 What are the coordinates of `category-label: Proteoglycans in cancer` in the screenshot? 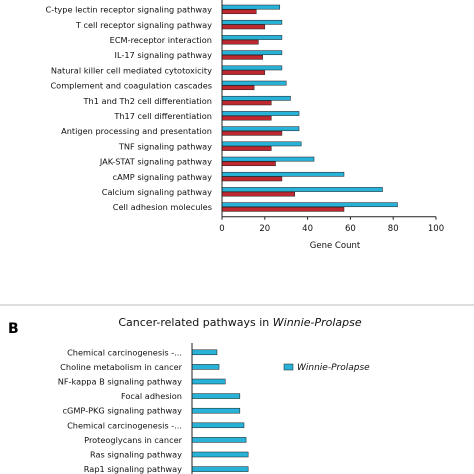 It's located at (133, 440).